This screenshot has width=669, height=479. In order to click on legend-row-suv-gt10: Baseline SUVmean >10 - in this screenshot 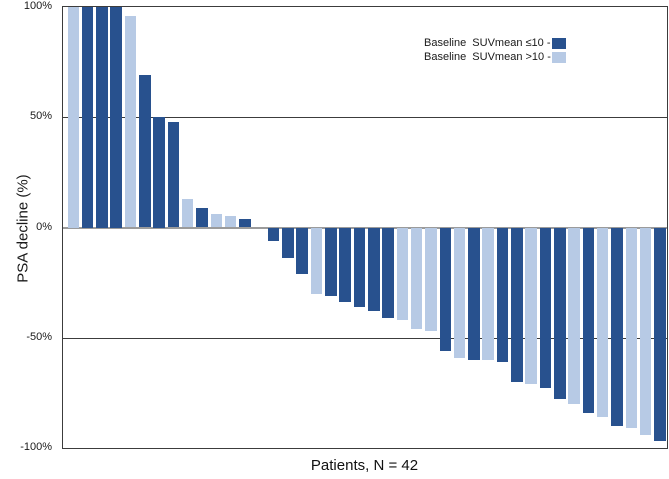, I will do `click(495, 57)`.